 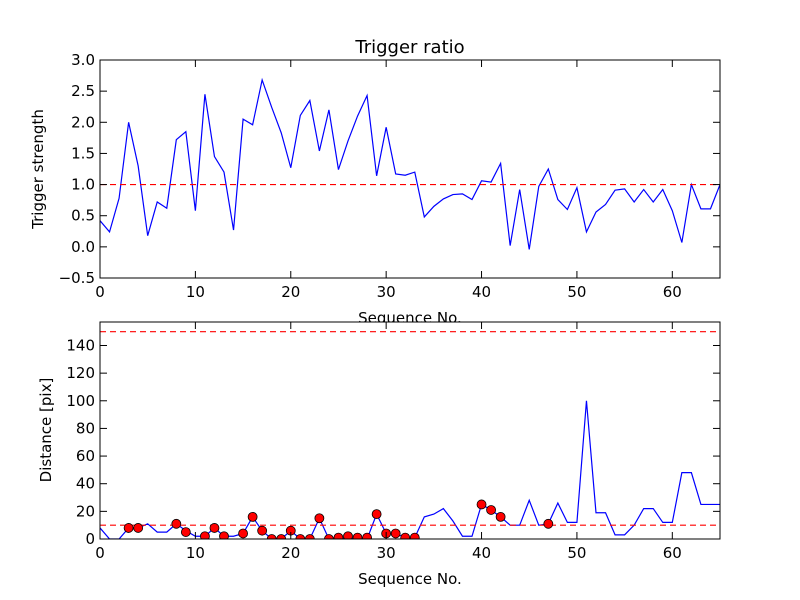 I want to click on bottom-y-tick-label: 100, so click(x=80, y=401).